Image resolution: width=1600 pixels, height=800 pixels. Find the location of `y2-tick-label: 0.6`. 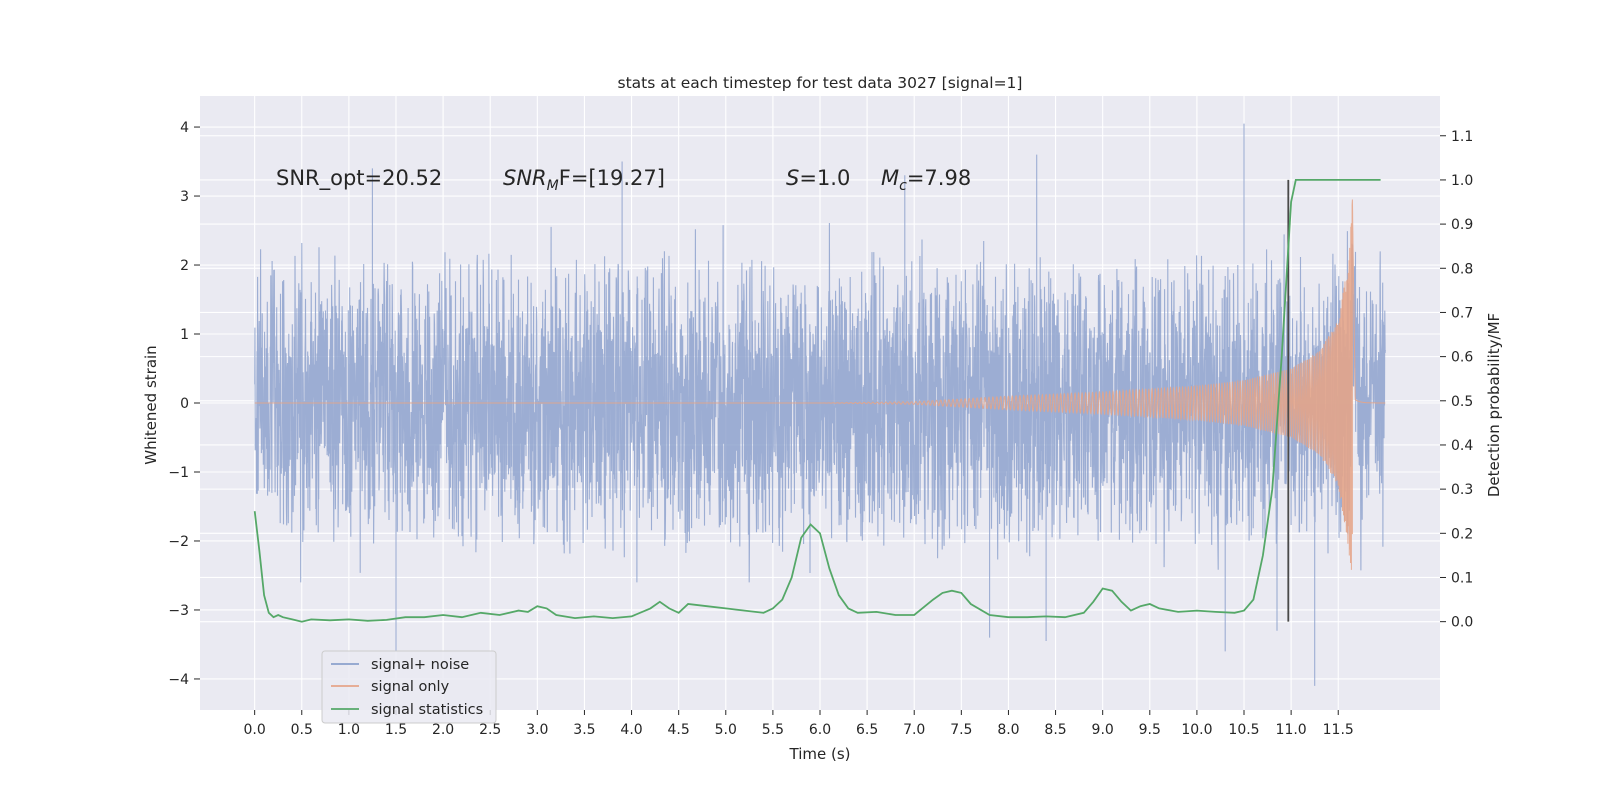

y2-tick-label: 0.6 is located at coordinates (1462, 358).